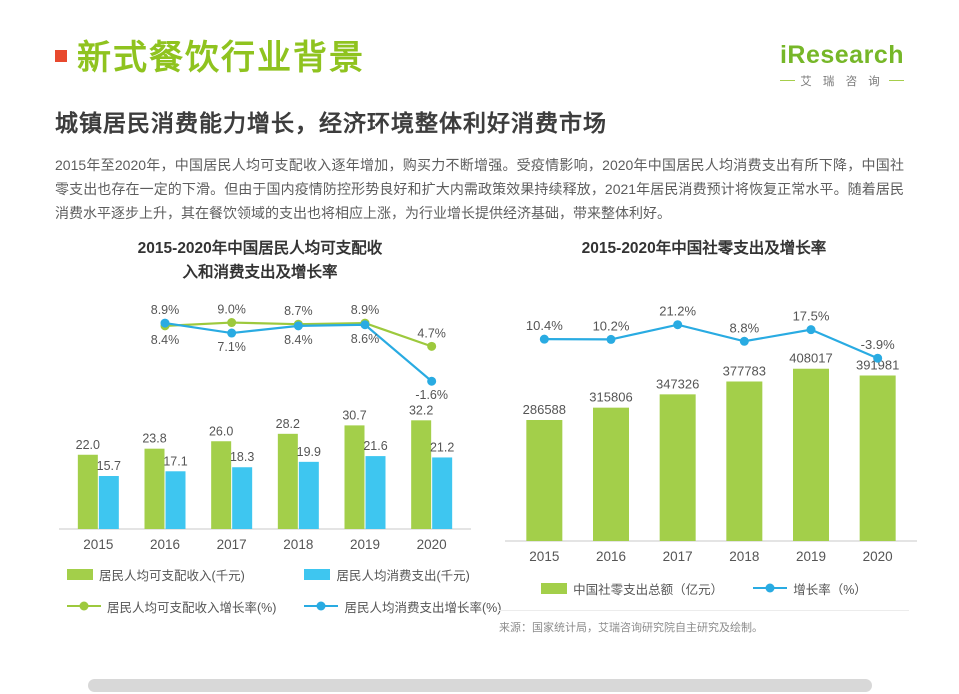 The width and height of the screenshot is (959, 694). I want to click on legend-label: 居民人均可支配收入(千元), so click(172, 575).